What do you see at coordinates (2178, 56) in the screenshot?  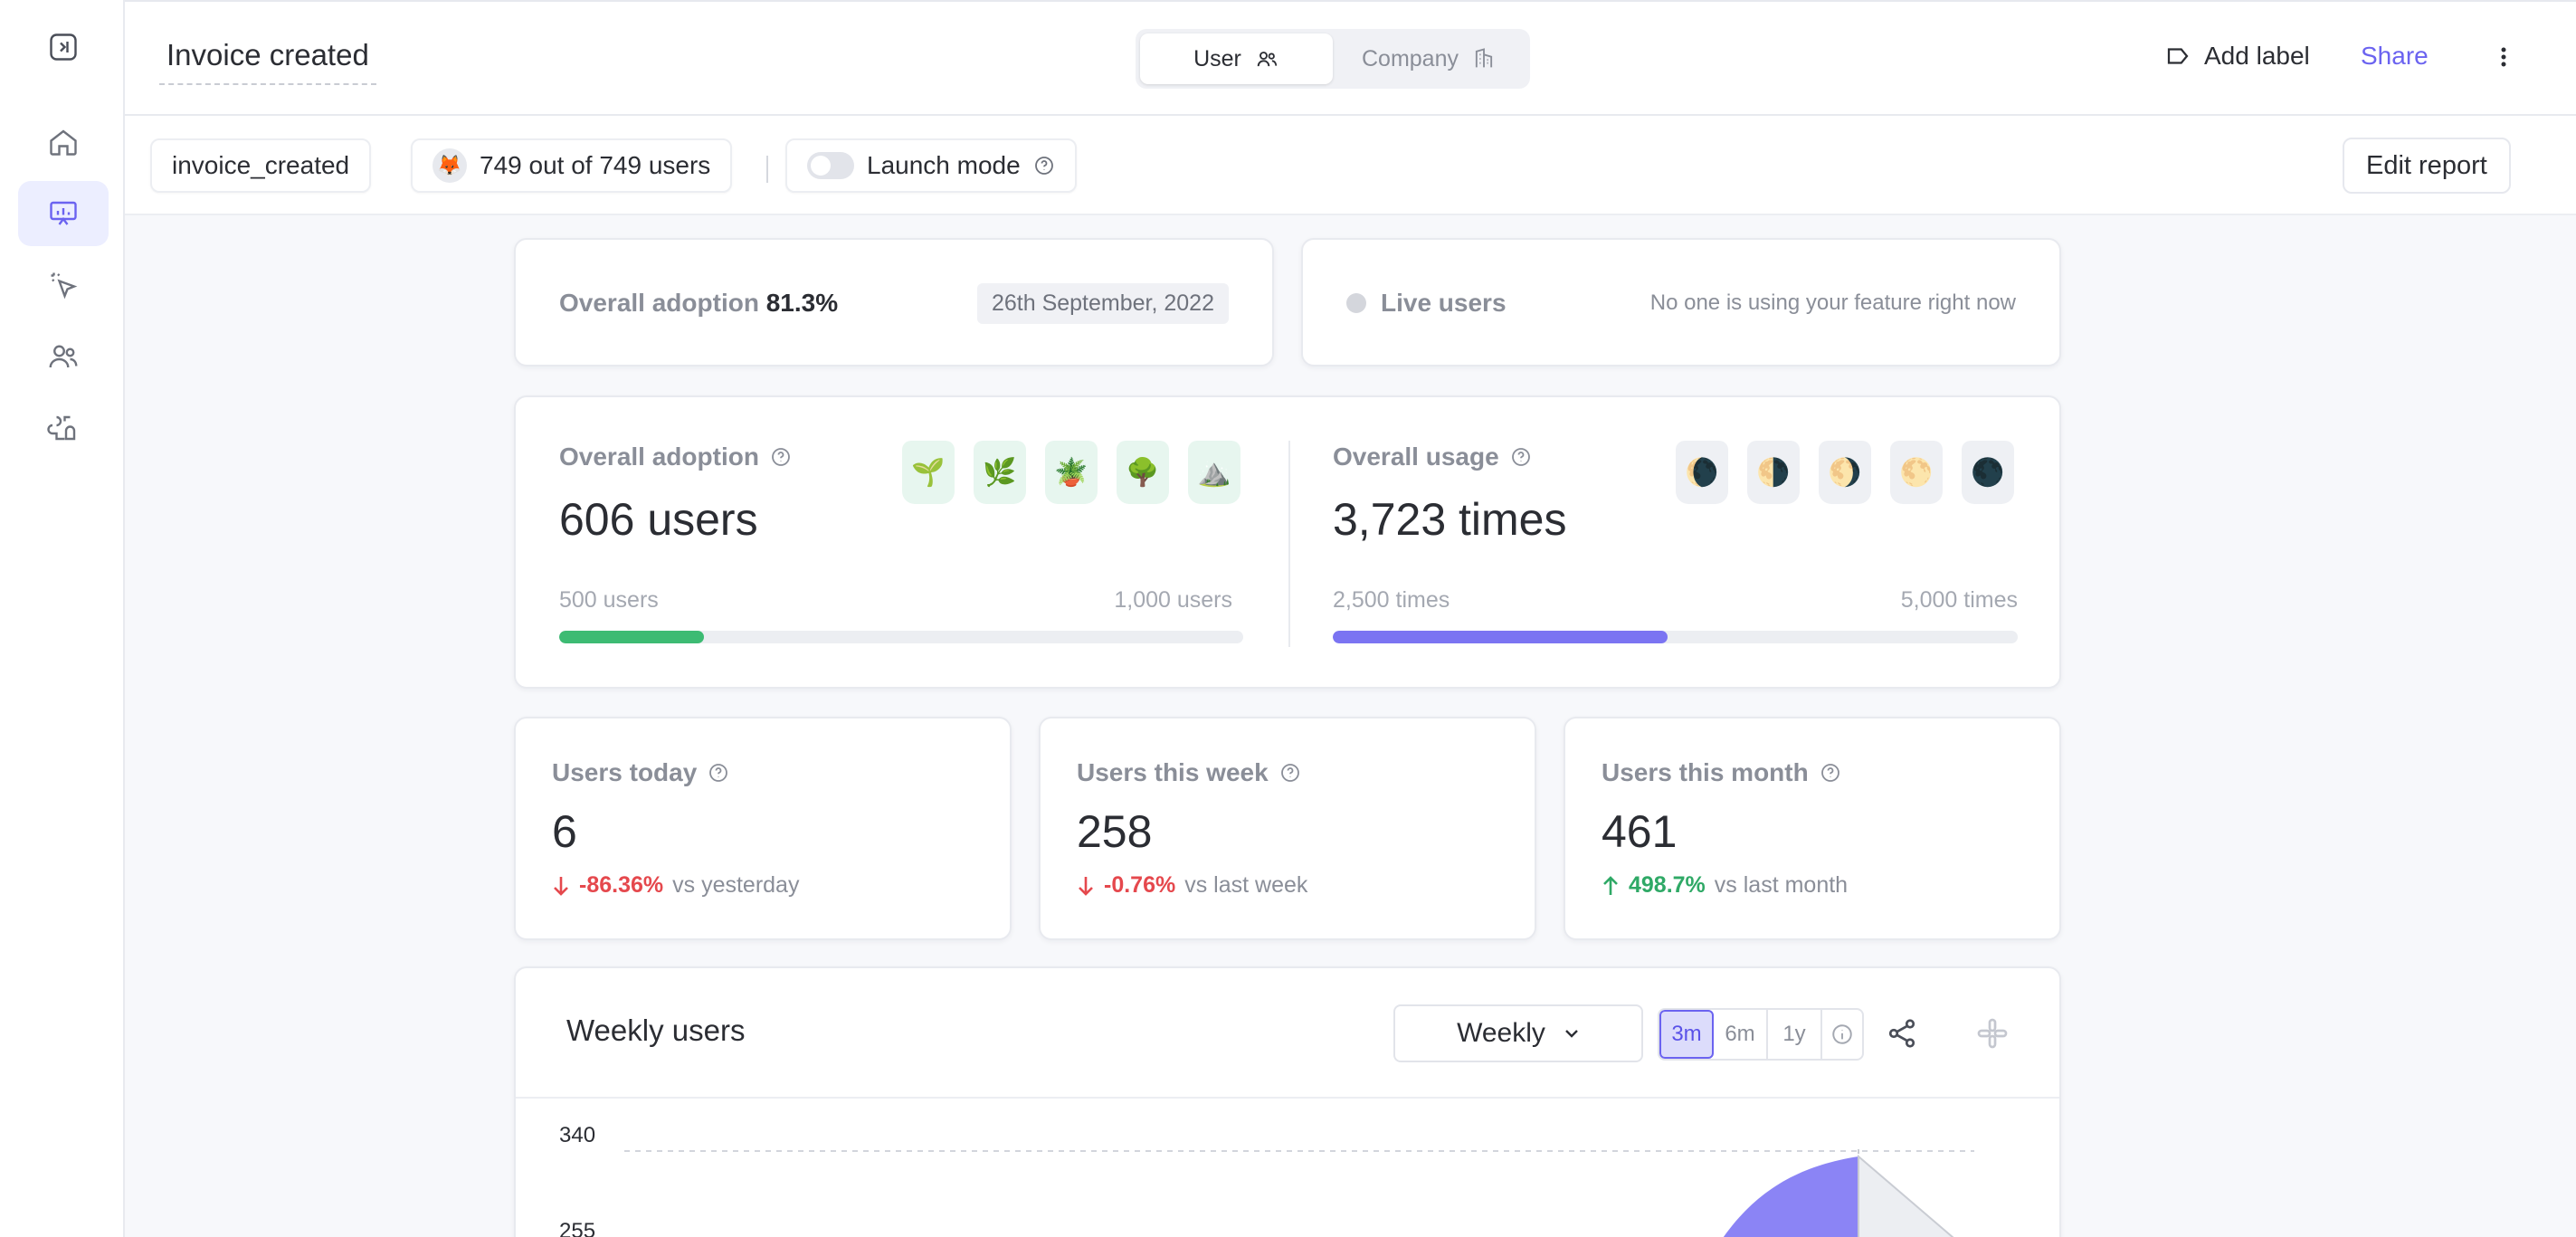 I see `tag-icon` at bounding box center [2178, 56].